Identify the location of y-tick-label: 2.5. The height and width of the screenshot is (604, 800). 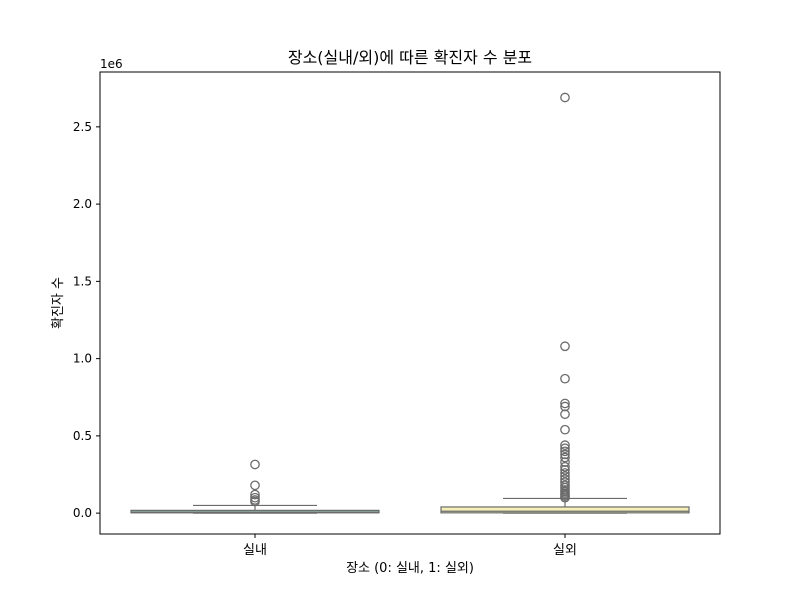
(82, 127).